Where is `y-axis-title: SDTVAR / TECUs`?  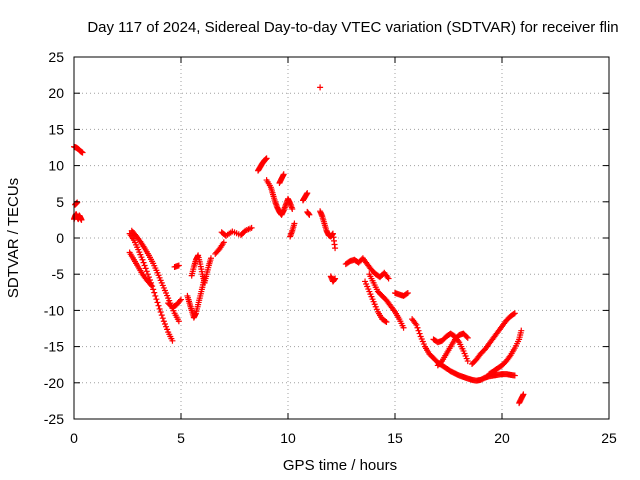
y-axis-title: SDTVAR / TECUs is located at coordinates (13, 238).